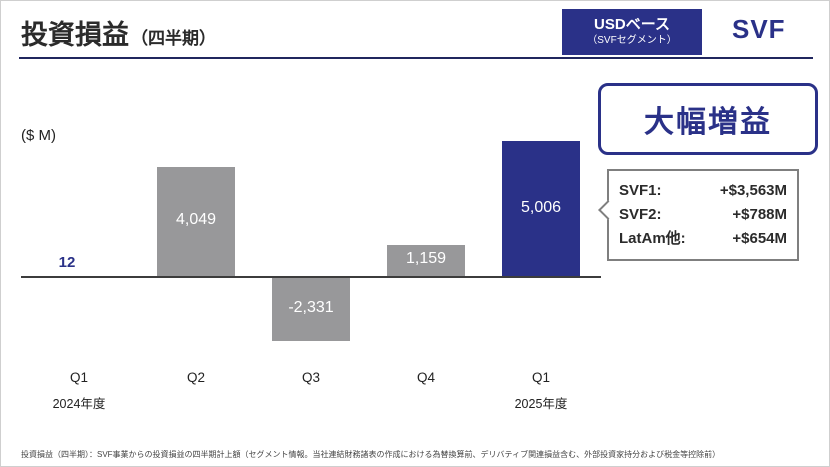 Image resolution: width=830 pixels, height=467 pixels. I want to click on title-underline, so click(416, 58).